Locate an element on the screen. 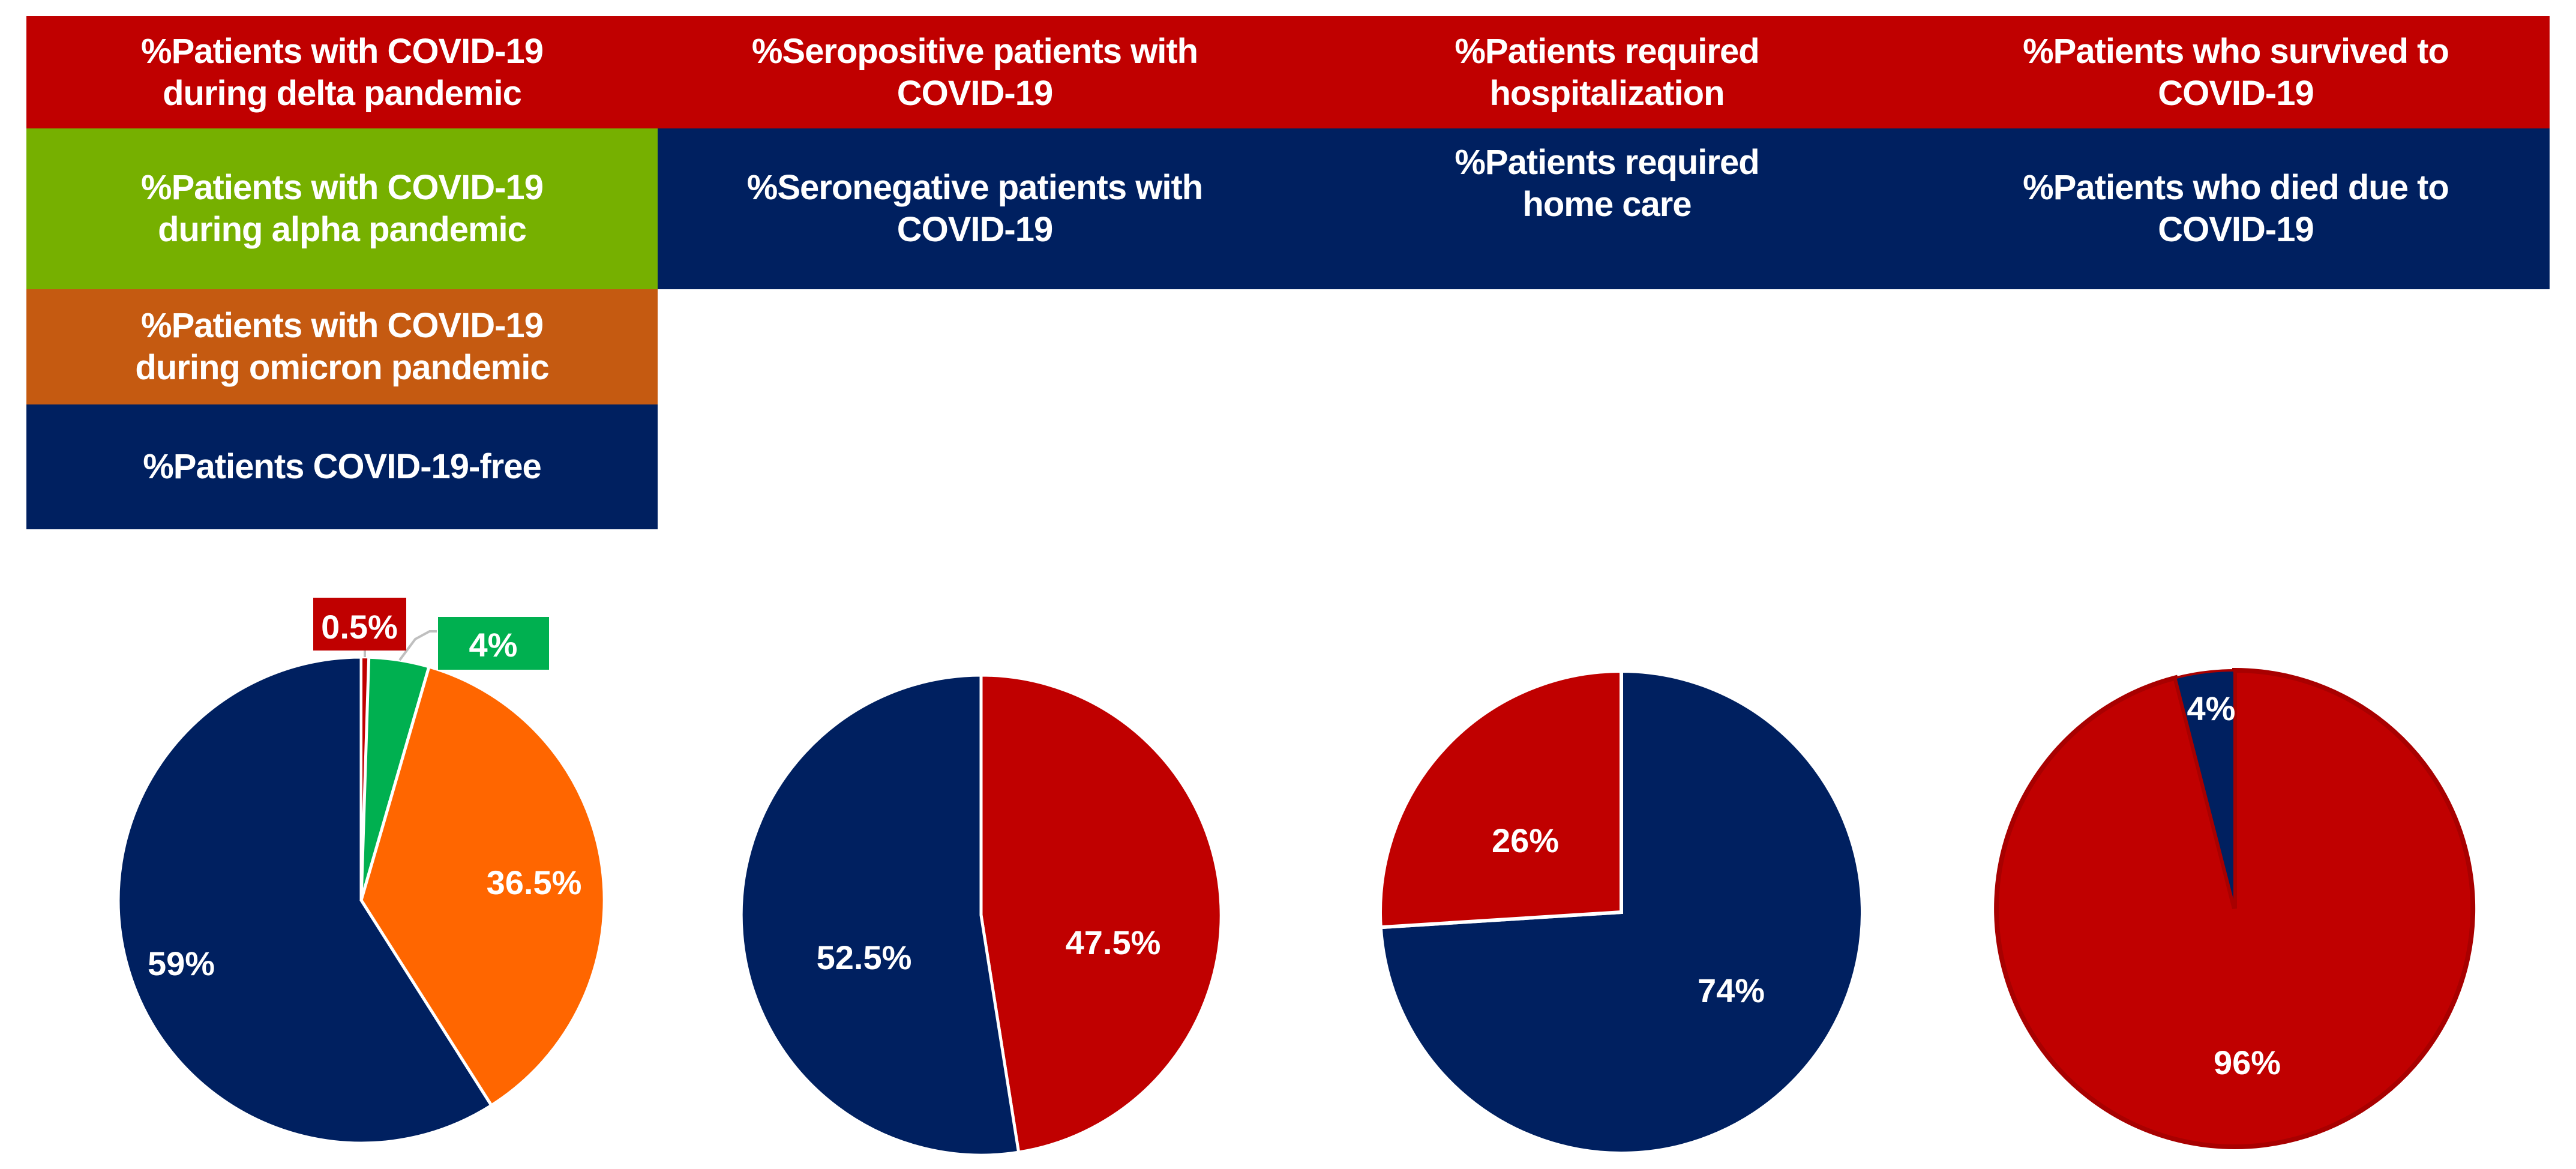 This screenshot has height=1169, width=2576. label-hospitalization: 26% is located at coordinates (1525, 840).